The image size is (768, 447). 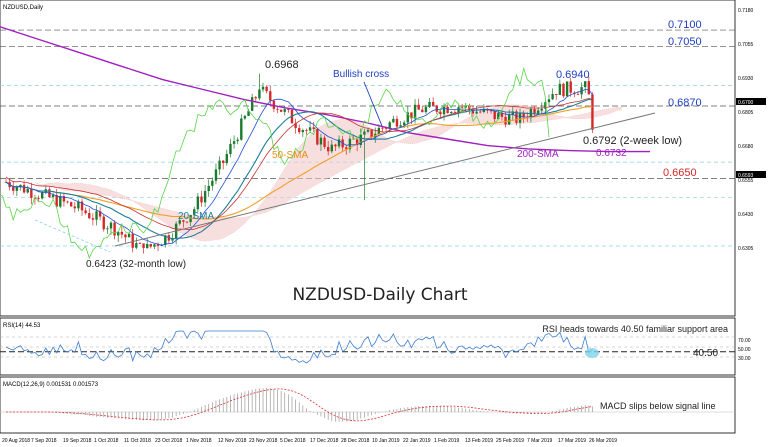 I want to click on rsi-tick: 70.00, so click(x=744, y=341).